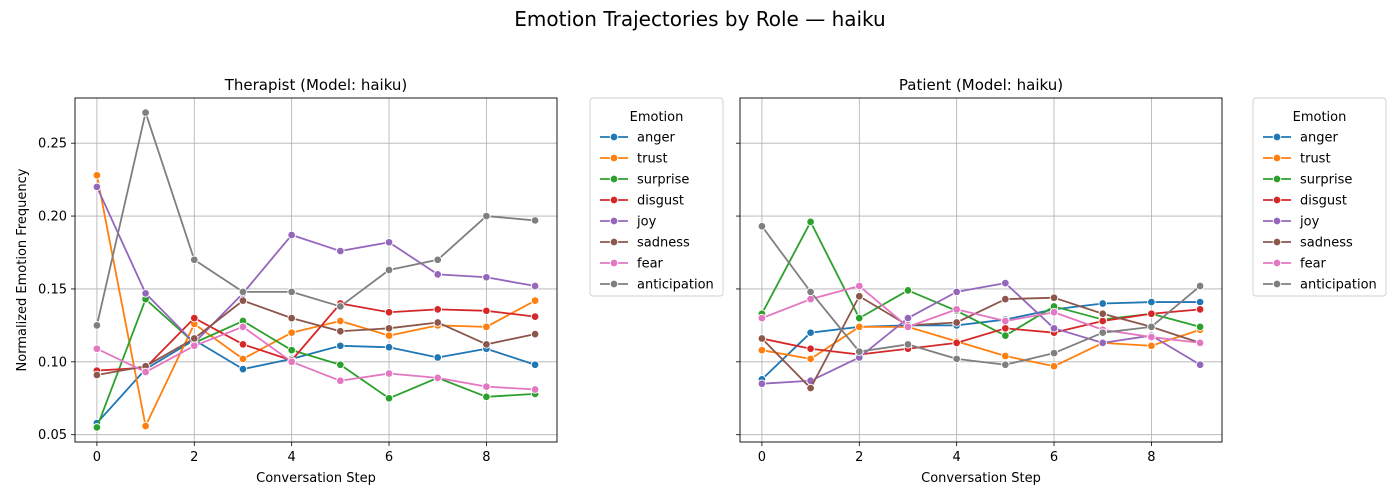  What do you see at coordinates (981, 85) in the screenshot?
I see `panel-title: Patient (Model: haiku)` at bounding box center [981, 85].